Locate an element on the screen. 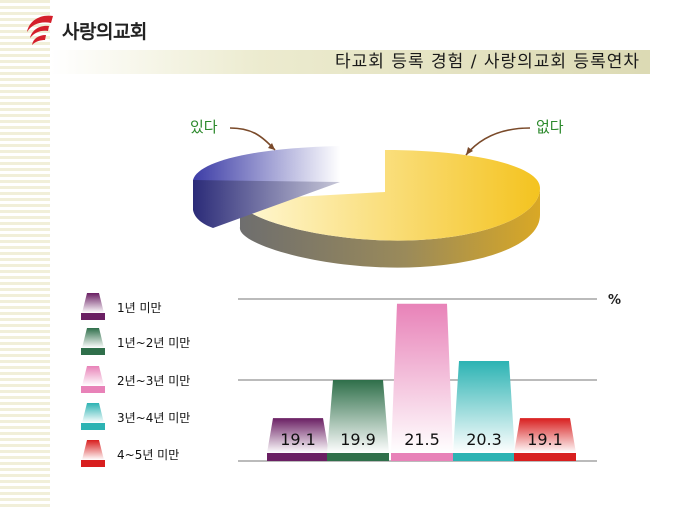 The height and width of the screenshot is (510, 680). logo: 사랑의교회 is located at coordinates (84, 30).